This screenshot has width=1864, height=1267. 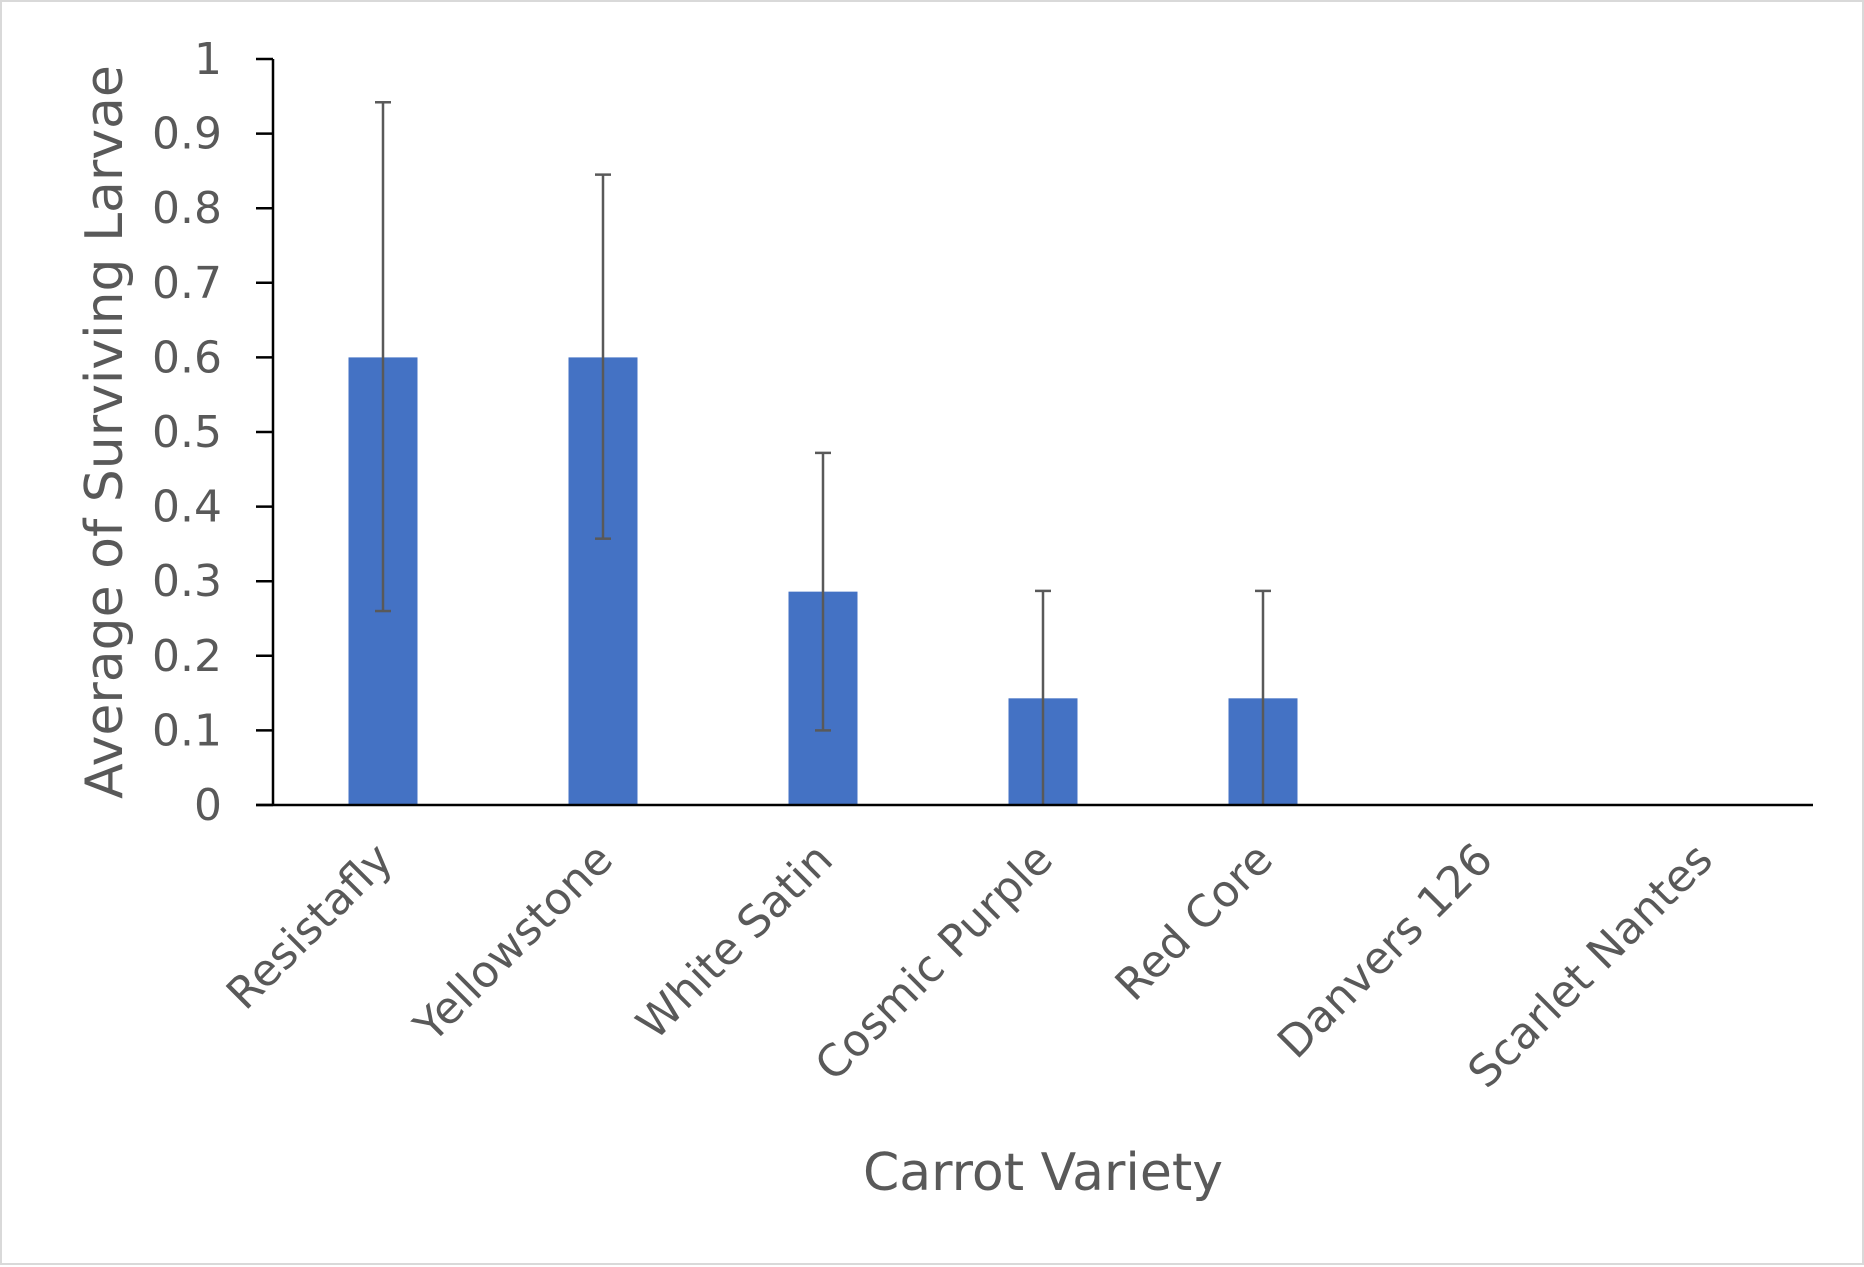 What do you see at coordinates (1263, 697) in the screenshot?
I see `error-bar-red-core` at bounding box center [1263, 697].